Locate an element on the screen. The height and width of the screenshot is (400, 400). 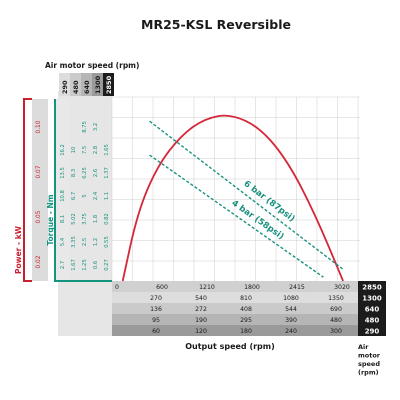
torque-tick-label: 1.65 is located at coordinates (107, 150).